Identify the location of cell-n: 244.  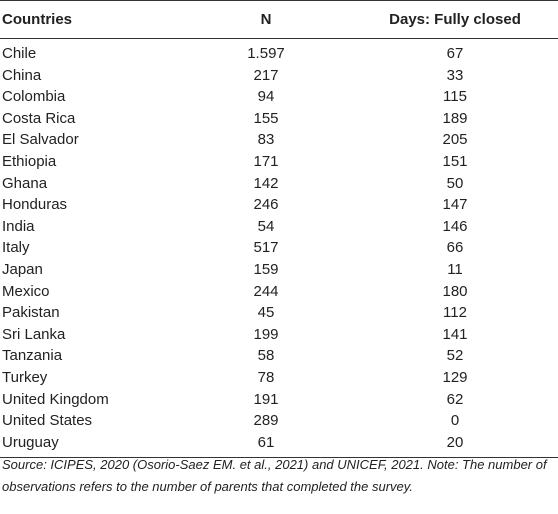
(266, 291).